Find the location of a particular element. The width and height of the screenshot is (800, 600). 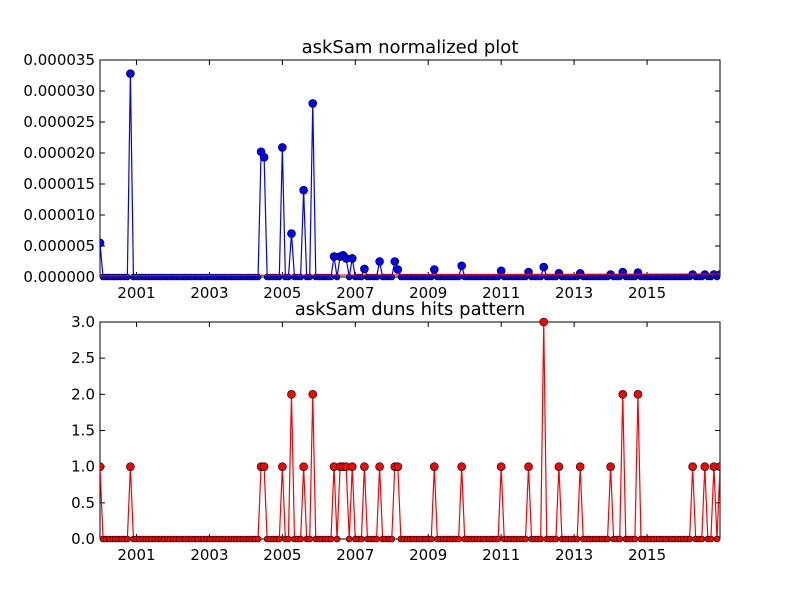

y-tick-label: 1.5 is located at coordinates (83, 431).